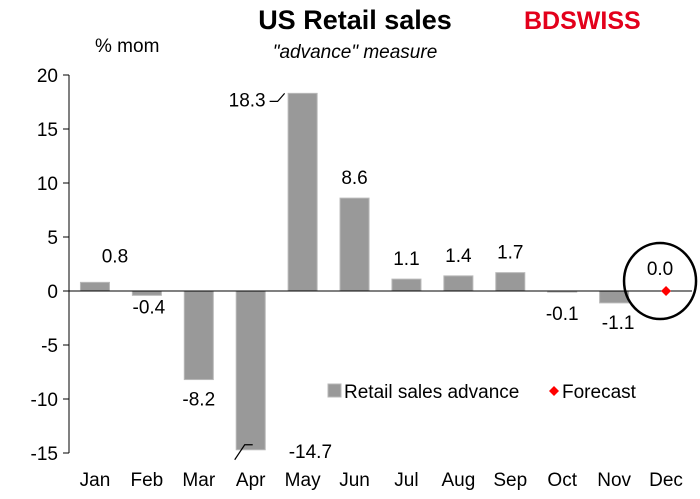 The width and height of the screenshot is (700, 499). I want to click on chart-title: US Retail sales, so click(355, 20).